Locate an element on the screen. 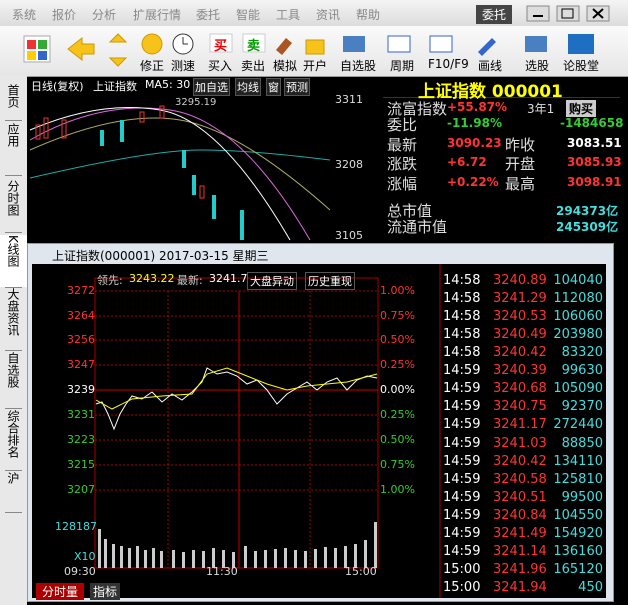 The image size is (628, 605). side-tab: 首页 is located at coordinates (13, 102).